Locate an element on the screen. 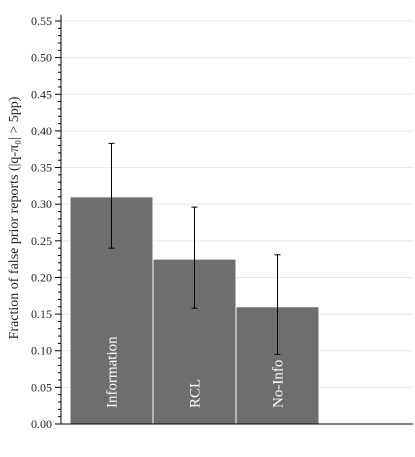 The image size is (415, 457). y-tick-label: 0.15 is located at coordinates (41, 314).